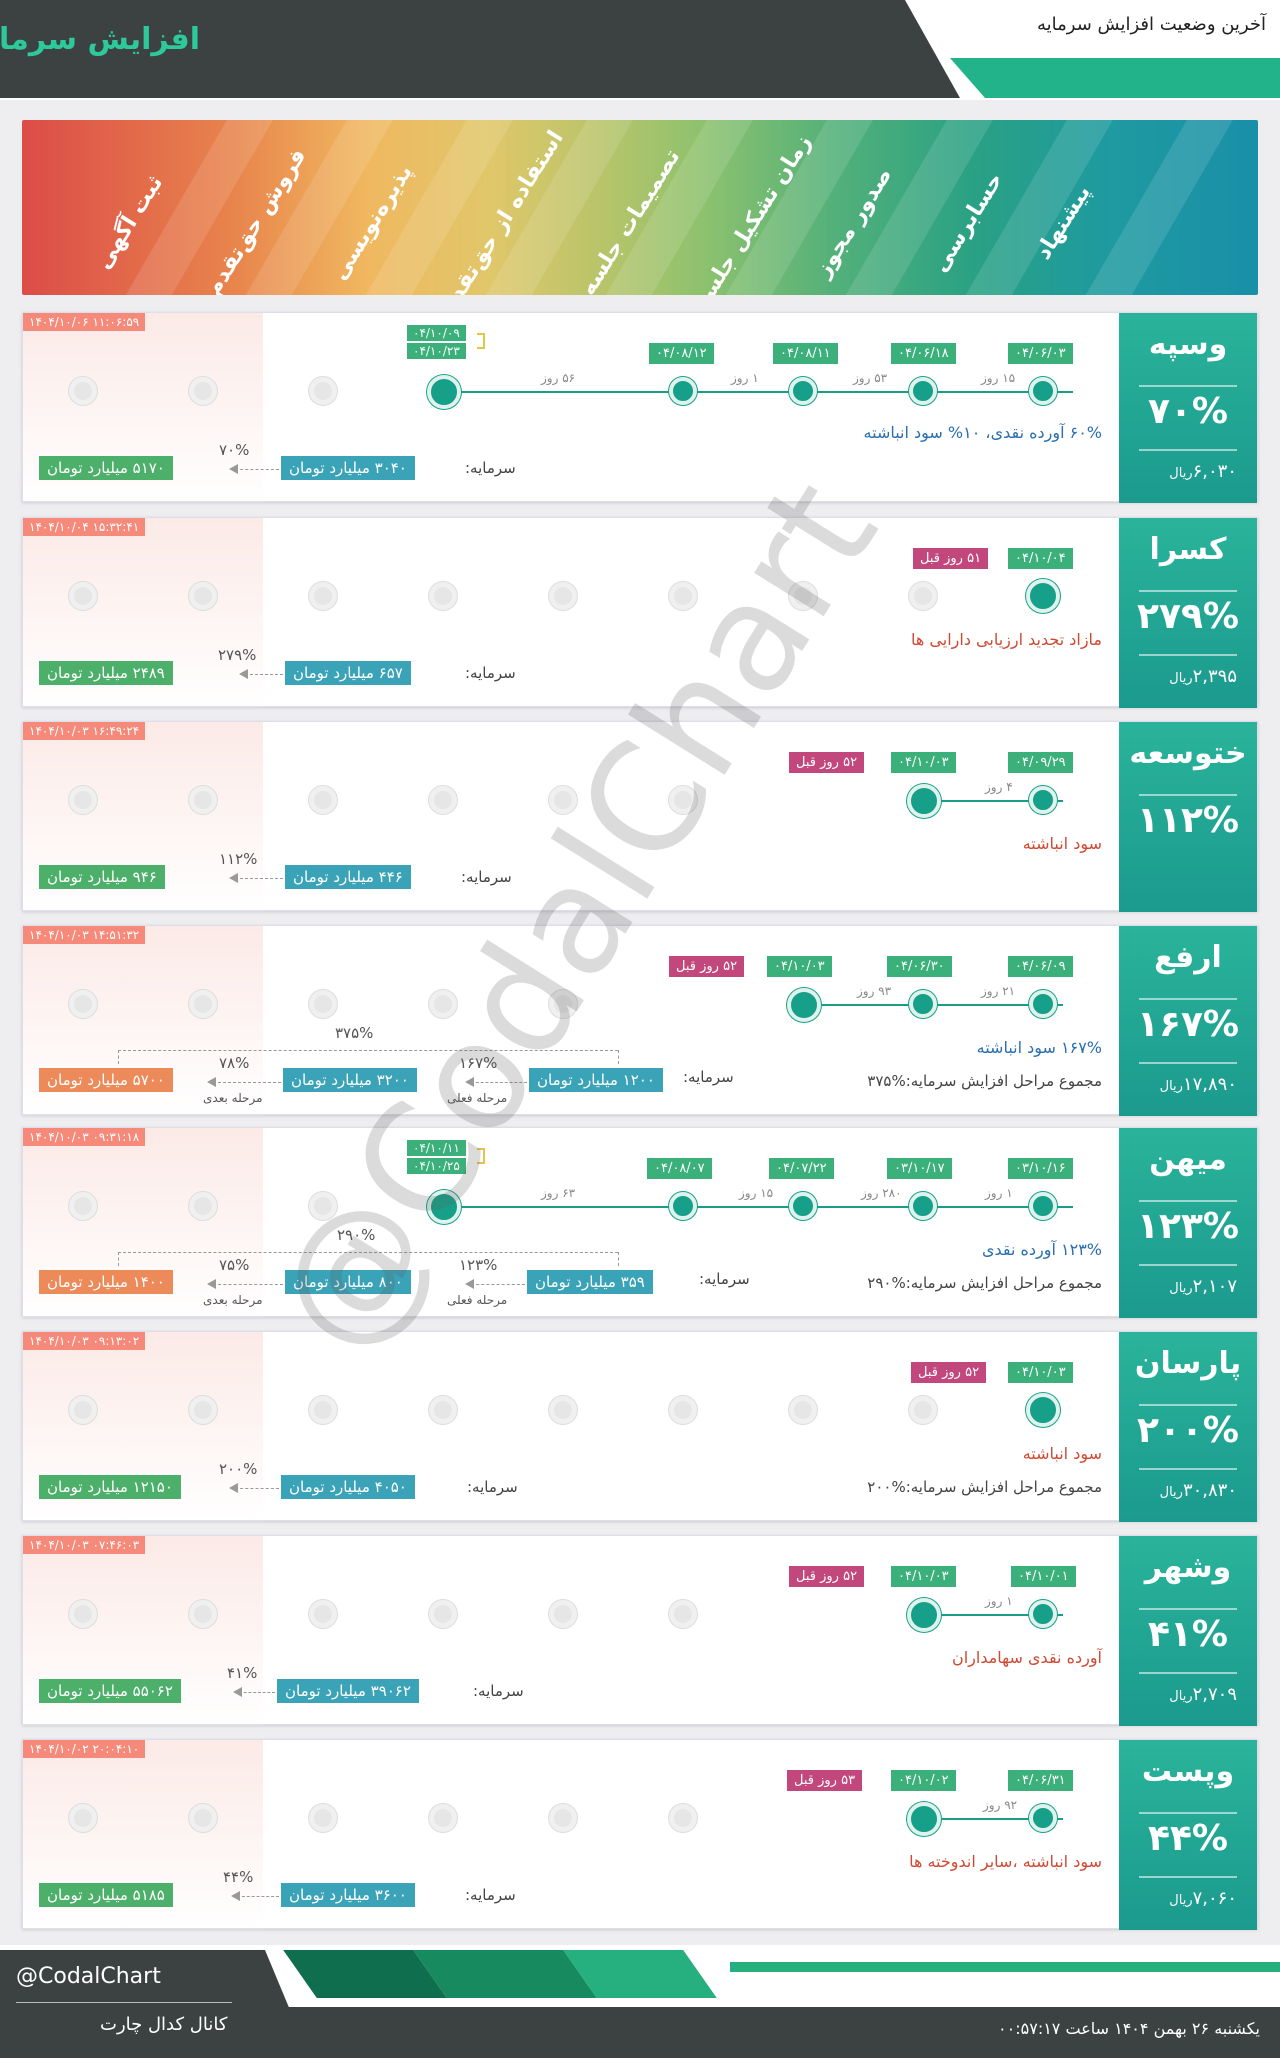 The height and width of the screenshot is (2058, 1280). What do you see at coordinates (84, 527) in the screenshot?
I see `timestamp: ۱۴۰۴/۱۰/۰۴ ۱۵:۳۲:۴۱` at bounding box center [84, 527].